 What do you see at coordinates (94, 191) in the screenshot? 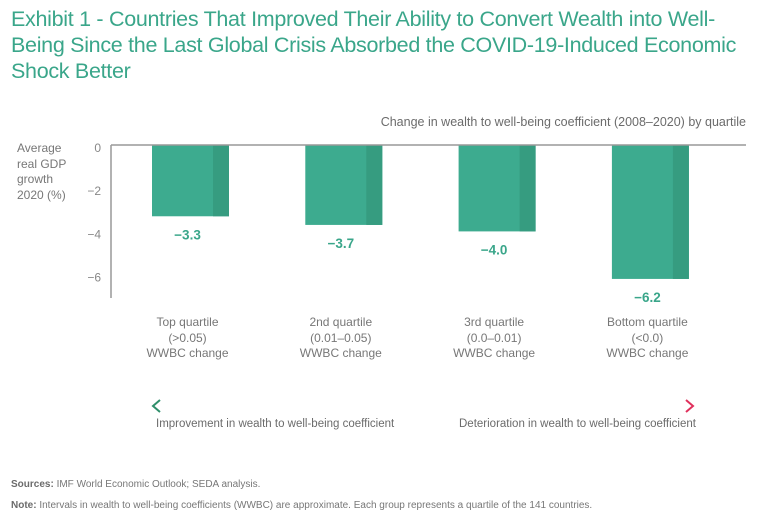
I see `y-tick-label: −2` at bounding box center [94, 191].